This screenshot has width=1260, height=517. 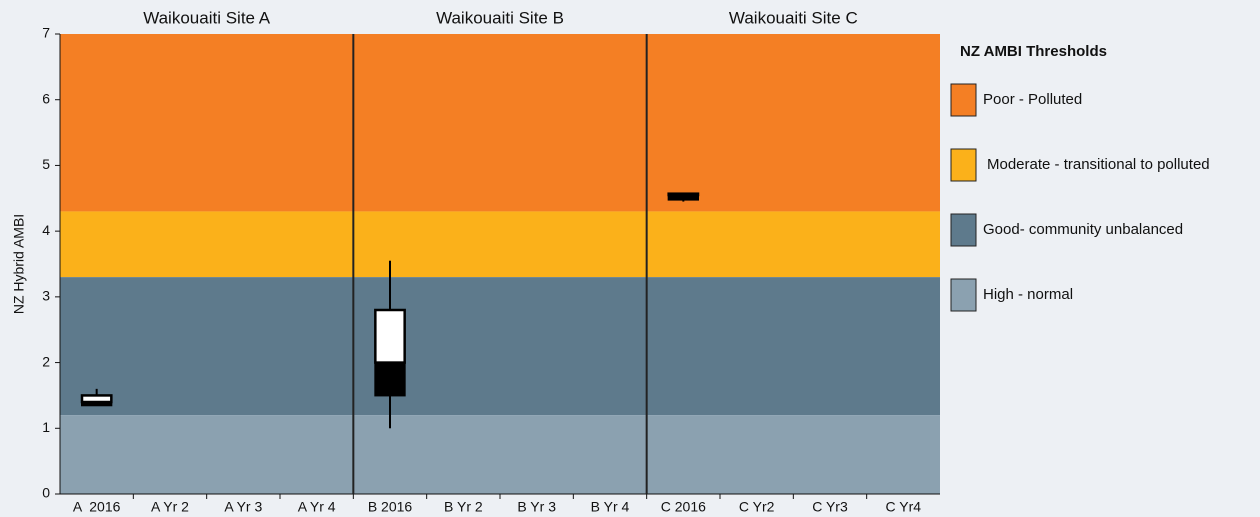 I want to click on y-tick-label: 5, so click(x=46, y=164).